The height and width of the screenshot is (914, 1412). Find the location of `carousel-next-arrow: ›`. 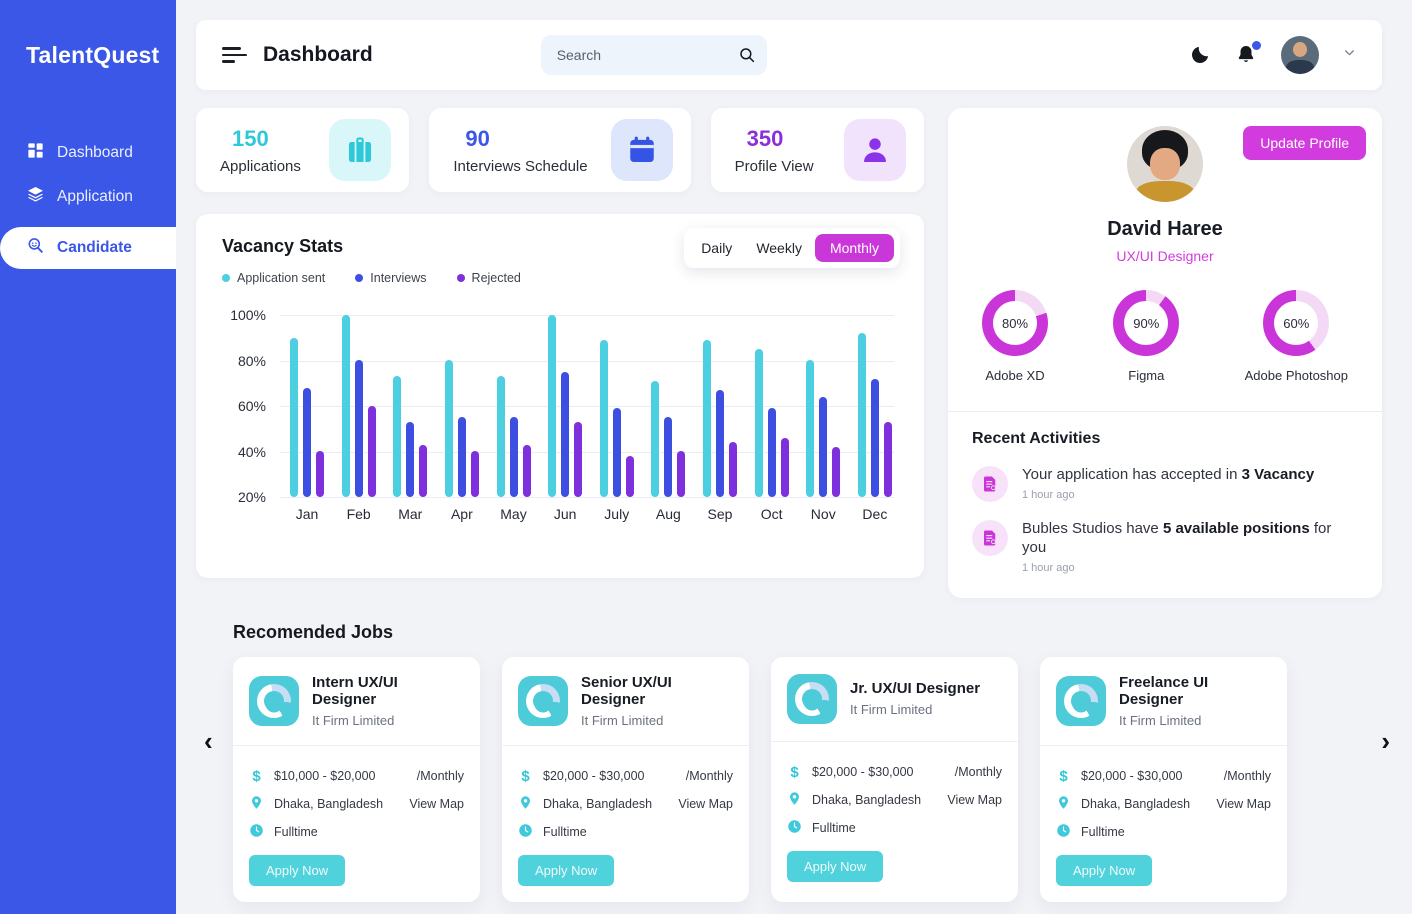

carousel-next-arrow: › is located at coordinates (1385, 740).